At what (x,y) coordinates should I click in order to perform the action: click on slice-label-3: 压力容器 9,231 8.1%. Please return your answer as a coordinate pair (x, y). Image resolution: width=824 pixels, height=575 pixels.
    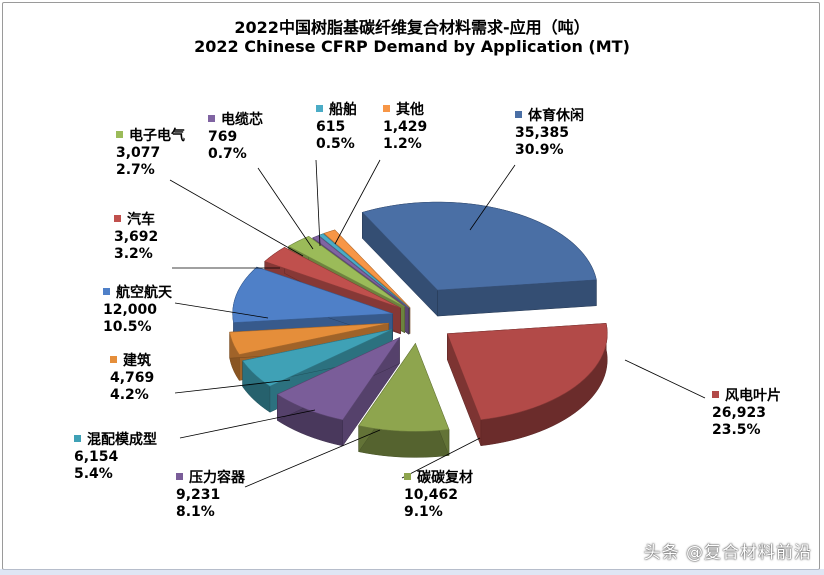
    Looking at the image, I should click on (210, 495).